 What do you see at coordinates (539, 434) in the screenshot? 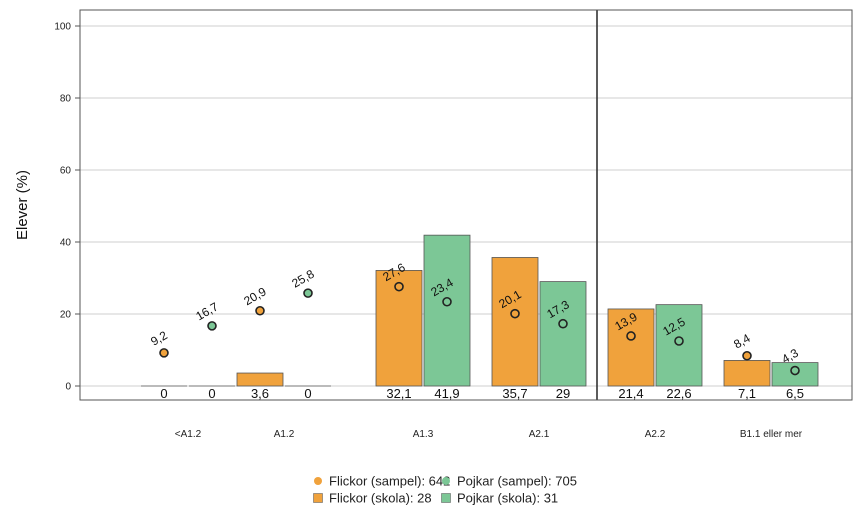
I see `x-category-label: A2.1` at bounding box center [539, 434].